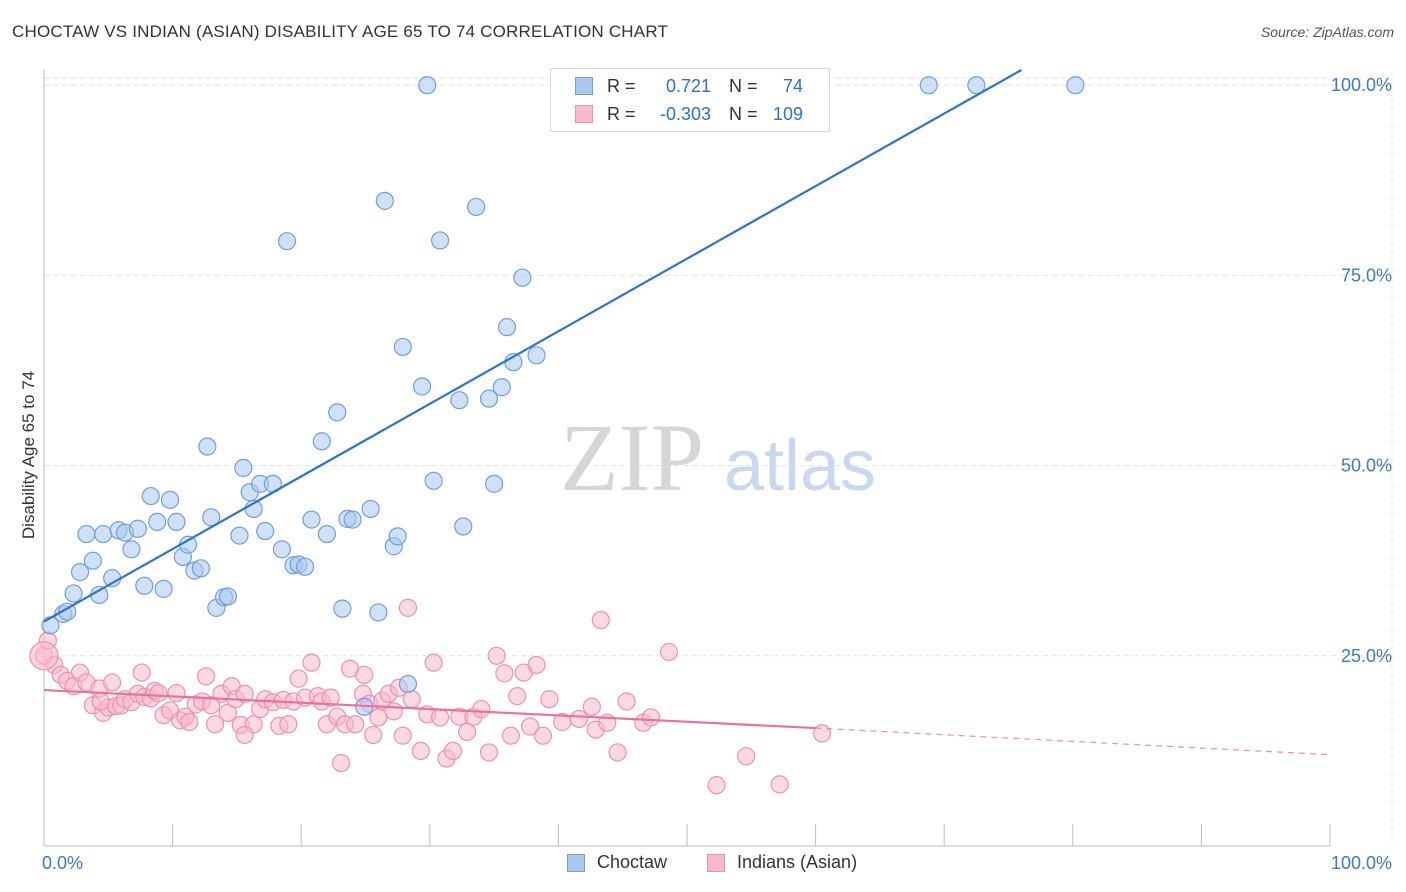 This screenshot has height=892, width=1406. I want to click on watermark-atlas: atlas, so click(800, 466).